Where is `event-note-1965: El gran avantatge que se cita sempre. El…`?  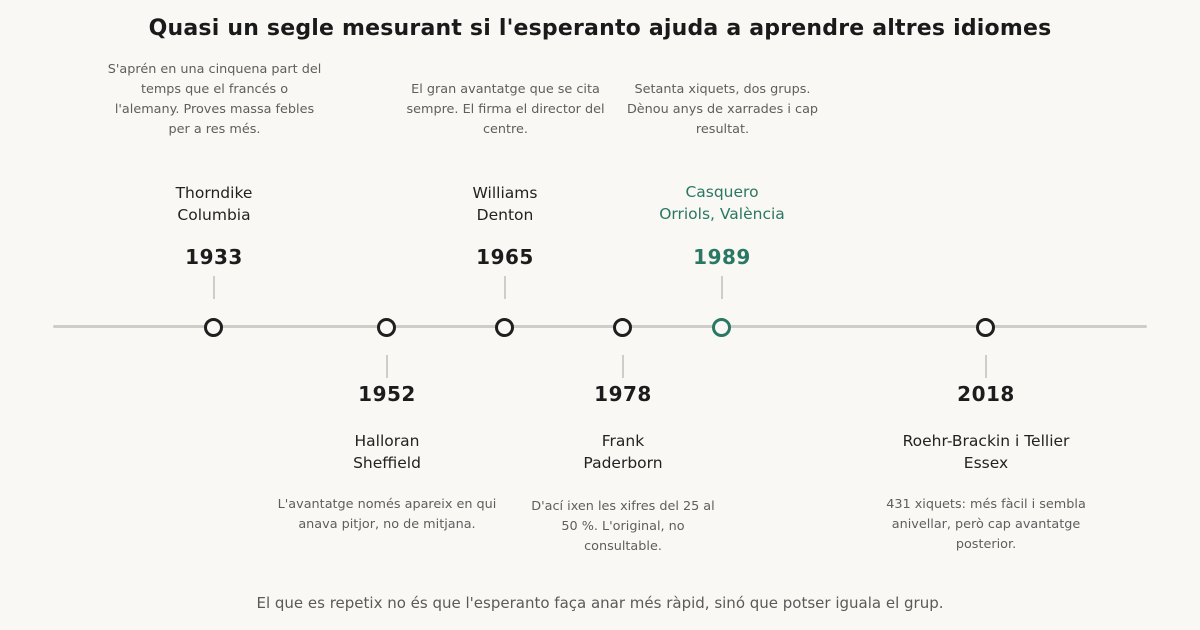
event-note-1965: El gran avantatge que se cita sempre. El… is located at coordinates (505, 109).